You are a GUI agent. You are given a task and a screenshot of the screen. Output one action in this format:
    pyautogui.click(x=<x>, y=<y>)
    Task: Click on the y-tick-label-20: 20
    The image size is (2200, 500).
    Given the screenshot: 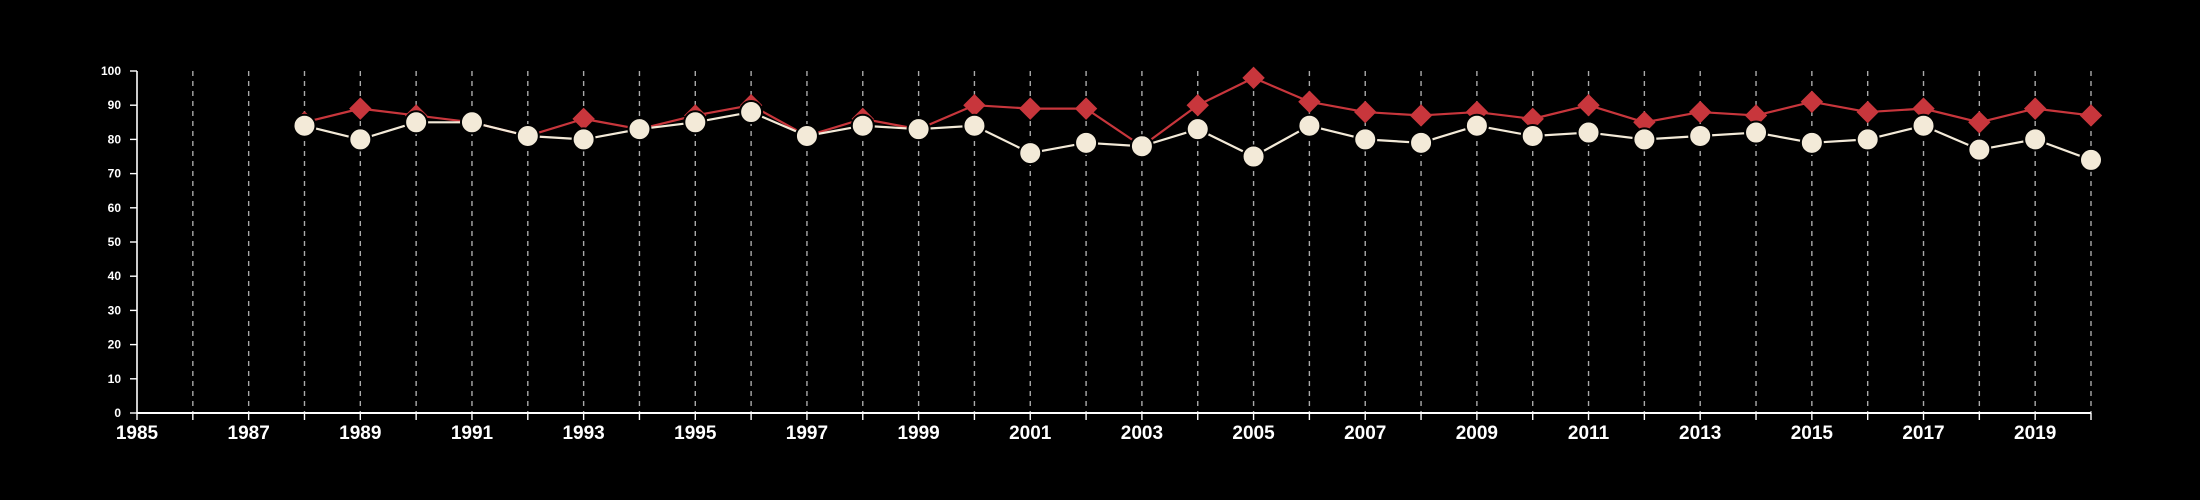 What is the action you would take?
    pyautogui.click(x=115, y=345)
    